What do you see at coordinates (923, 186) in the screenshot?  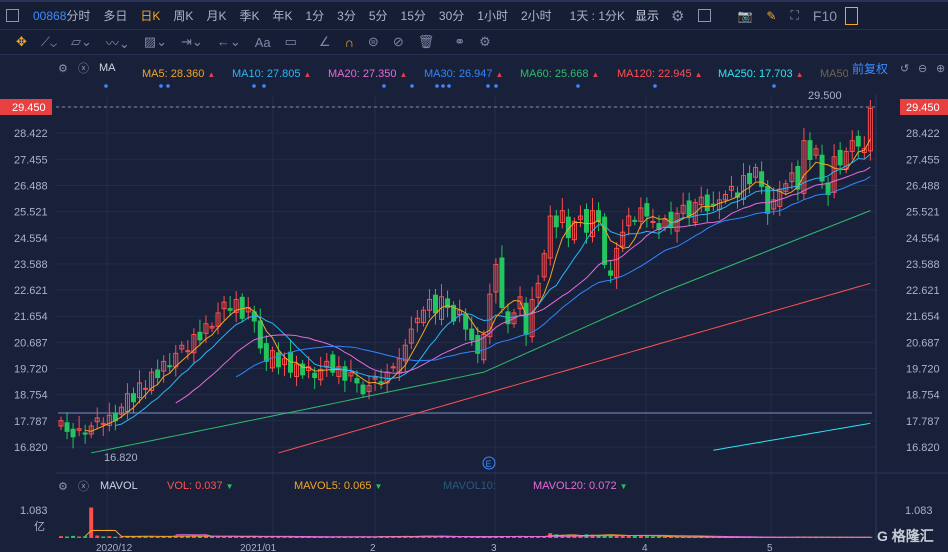 I see `y-tick-label-right: 26.488` at bounding box center [923, 186].